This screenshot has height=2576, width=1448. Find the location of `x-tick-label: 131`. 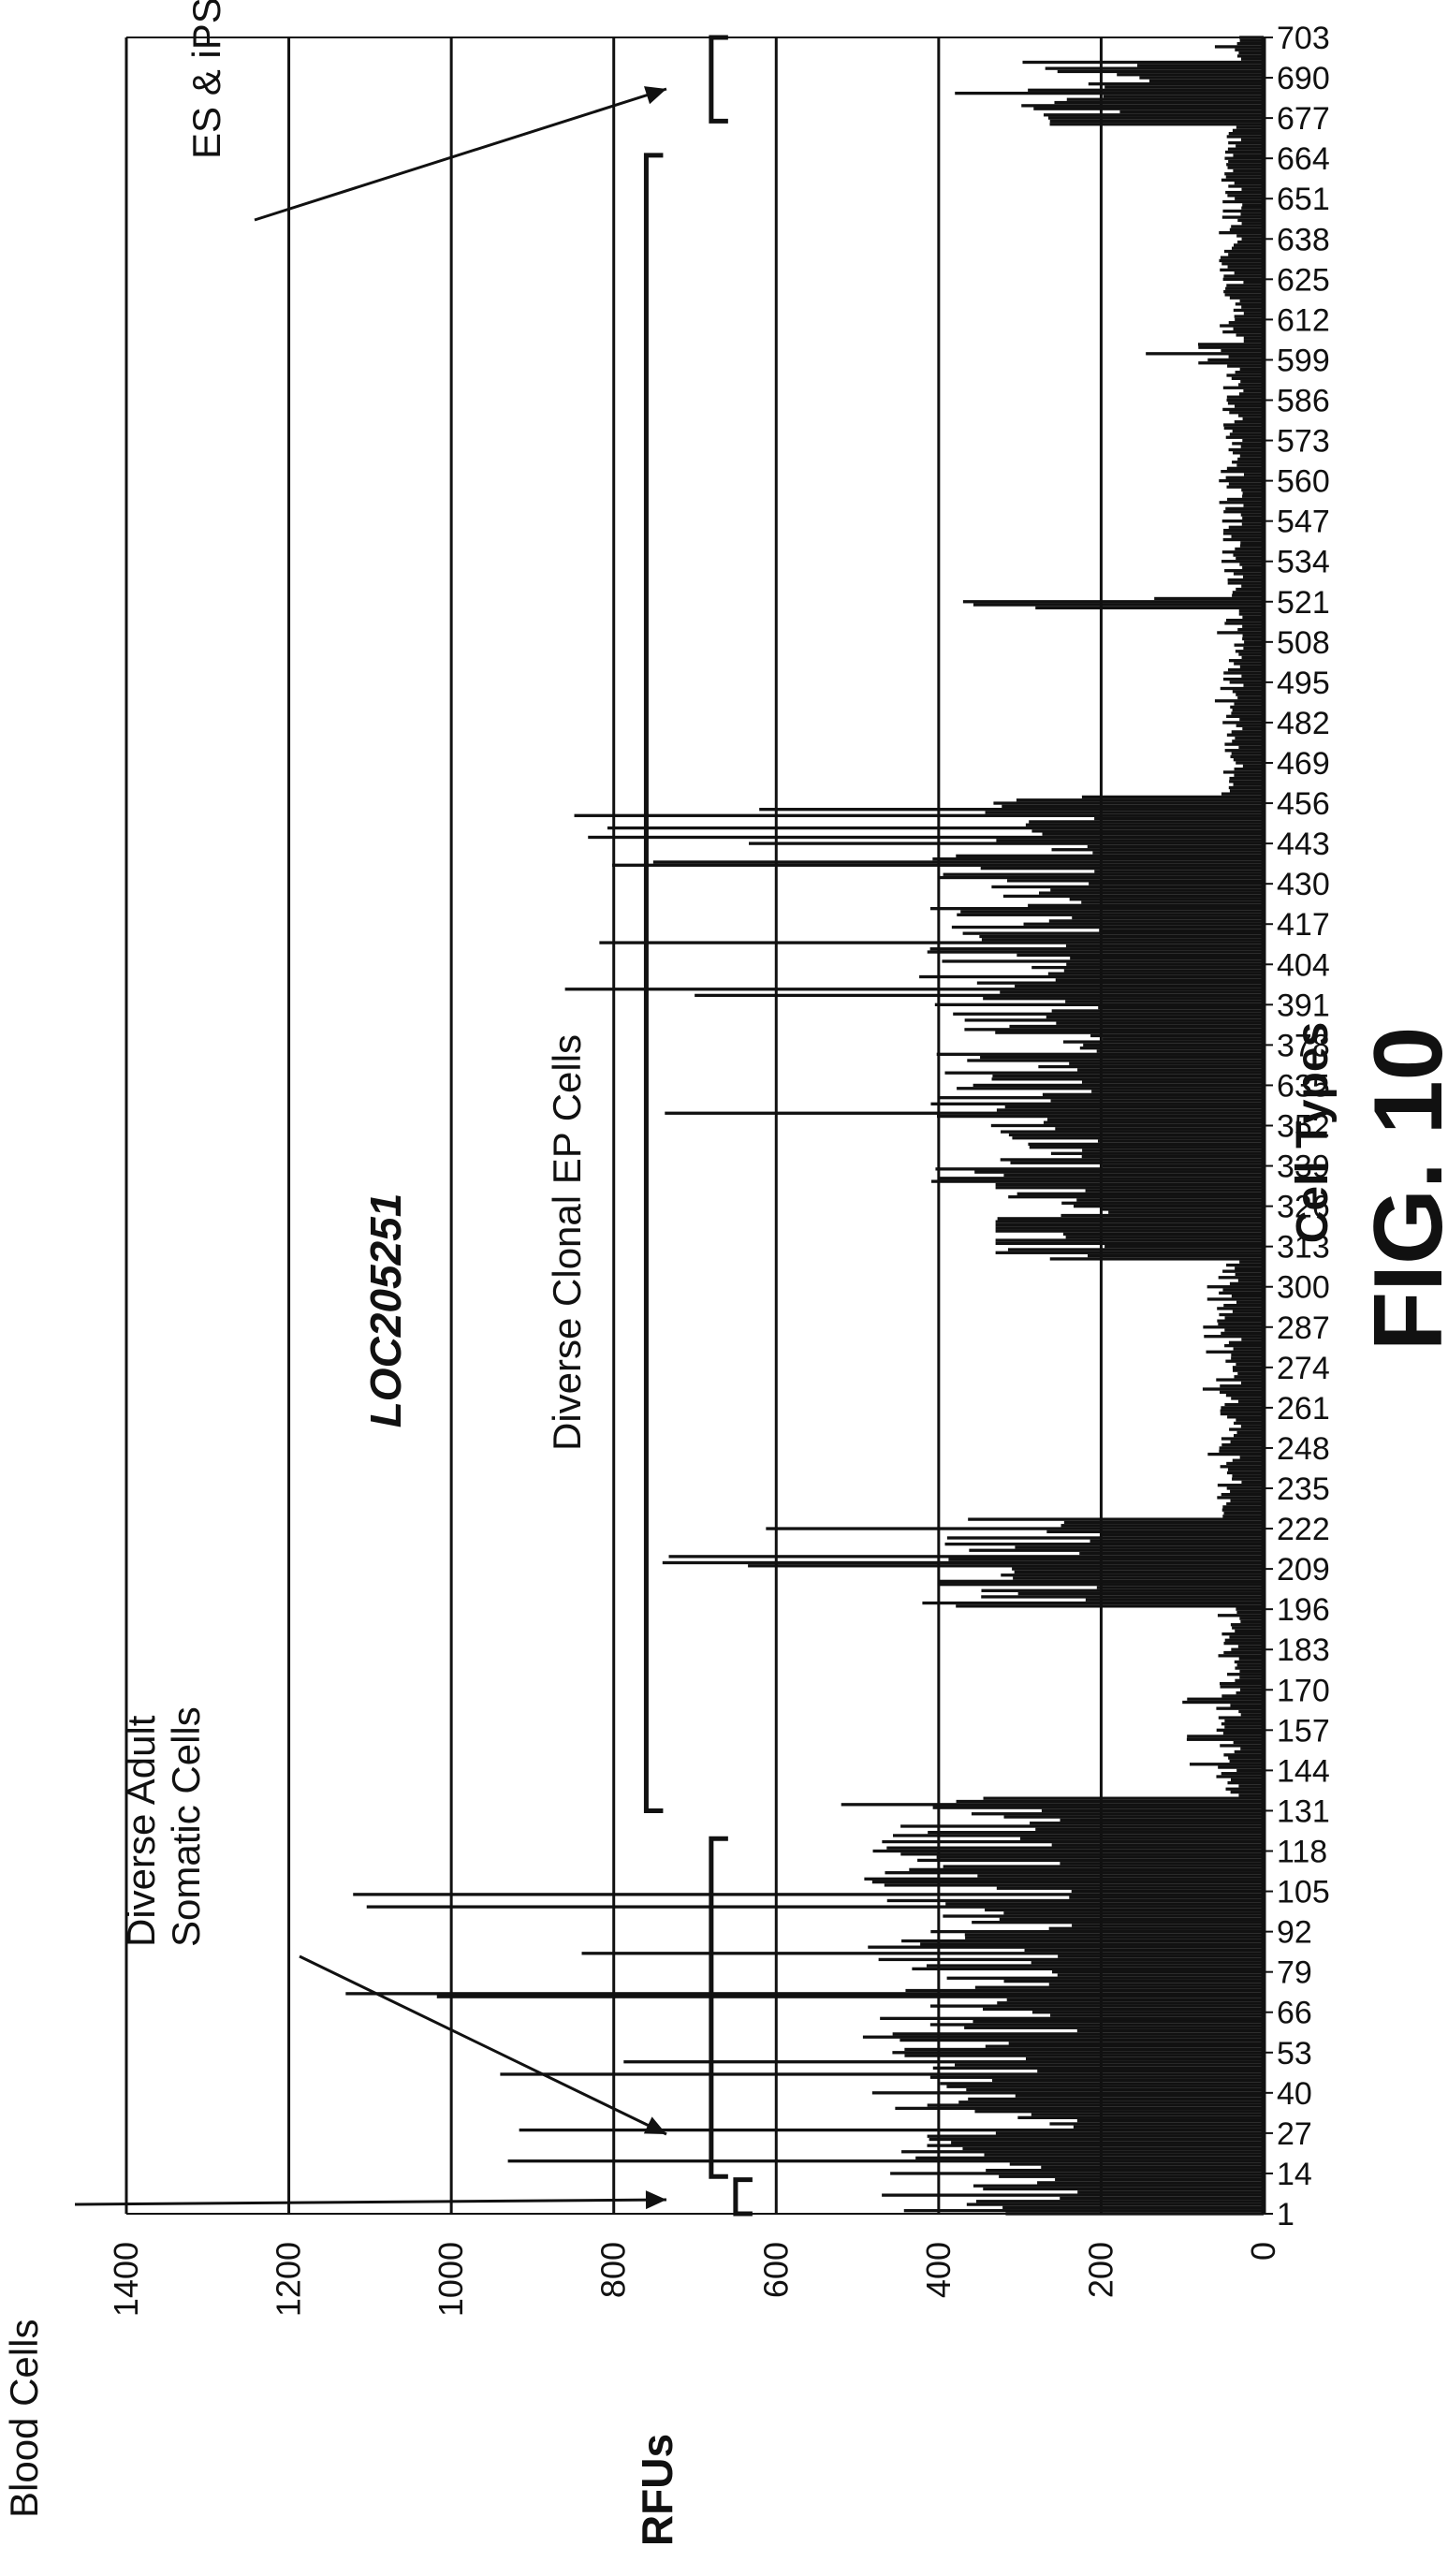

x-tick-label: 131 is located at coordinates (1303, 1811).